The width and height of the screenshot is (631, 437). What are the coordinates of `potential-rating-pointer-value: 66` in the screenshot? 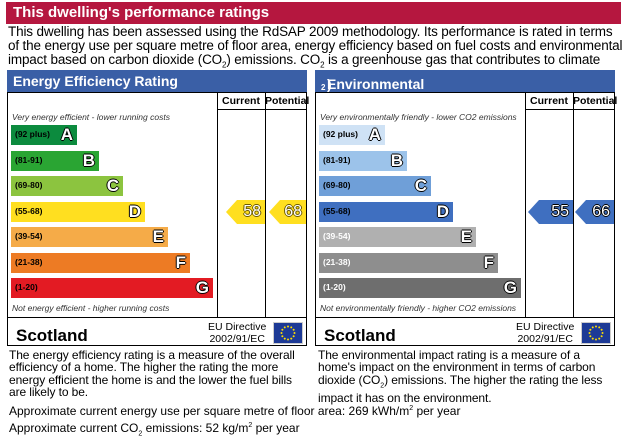 It's located at (601, 211).